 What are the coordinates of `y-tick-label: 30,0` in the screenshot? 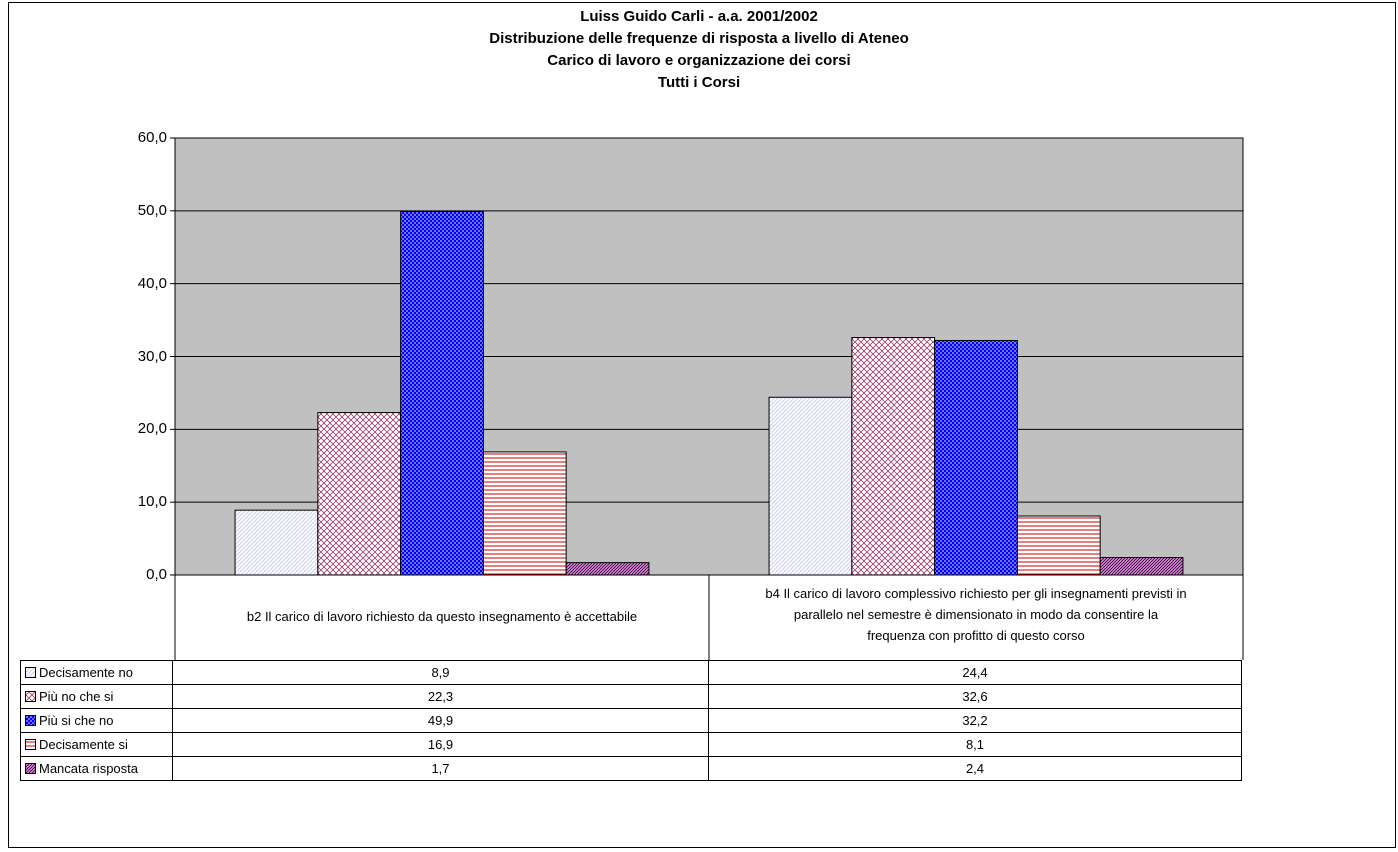 It's located at (152, 356).